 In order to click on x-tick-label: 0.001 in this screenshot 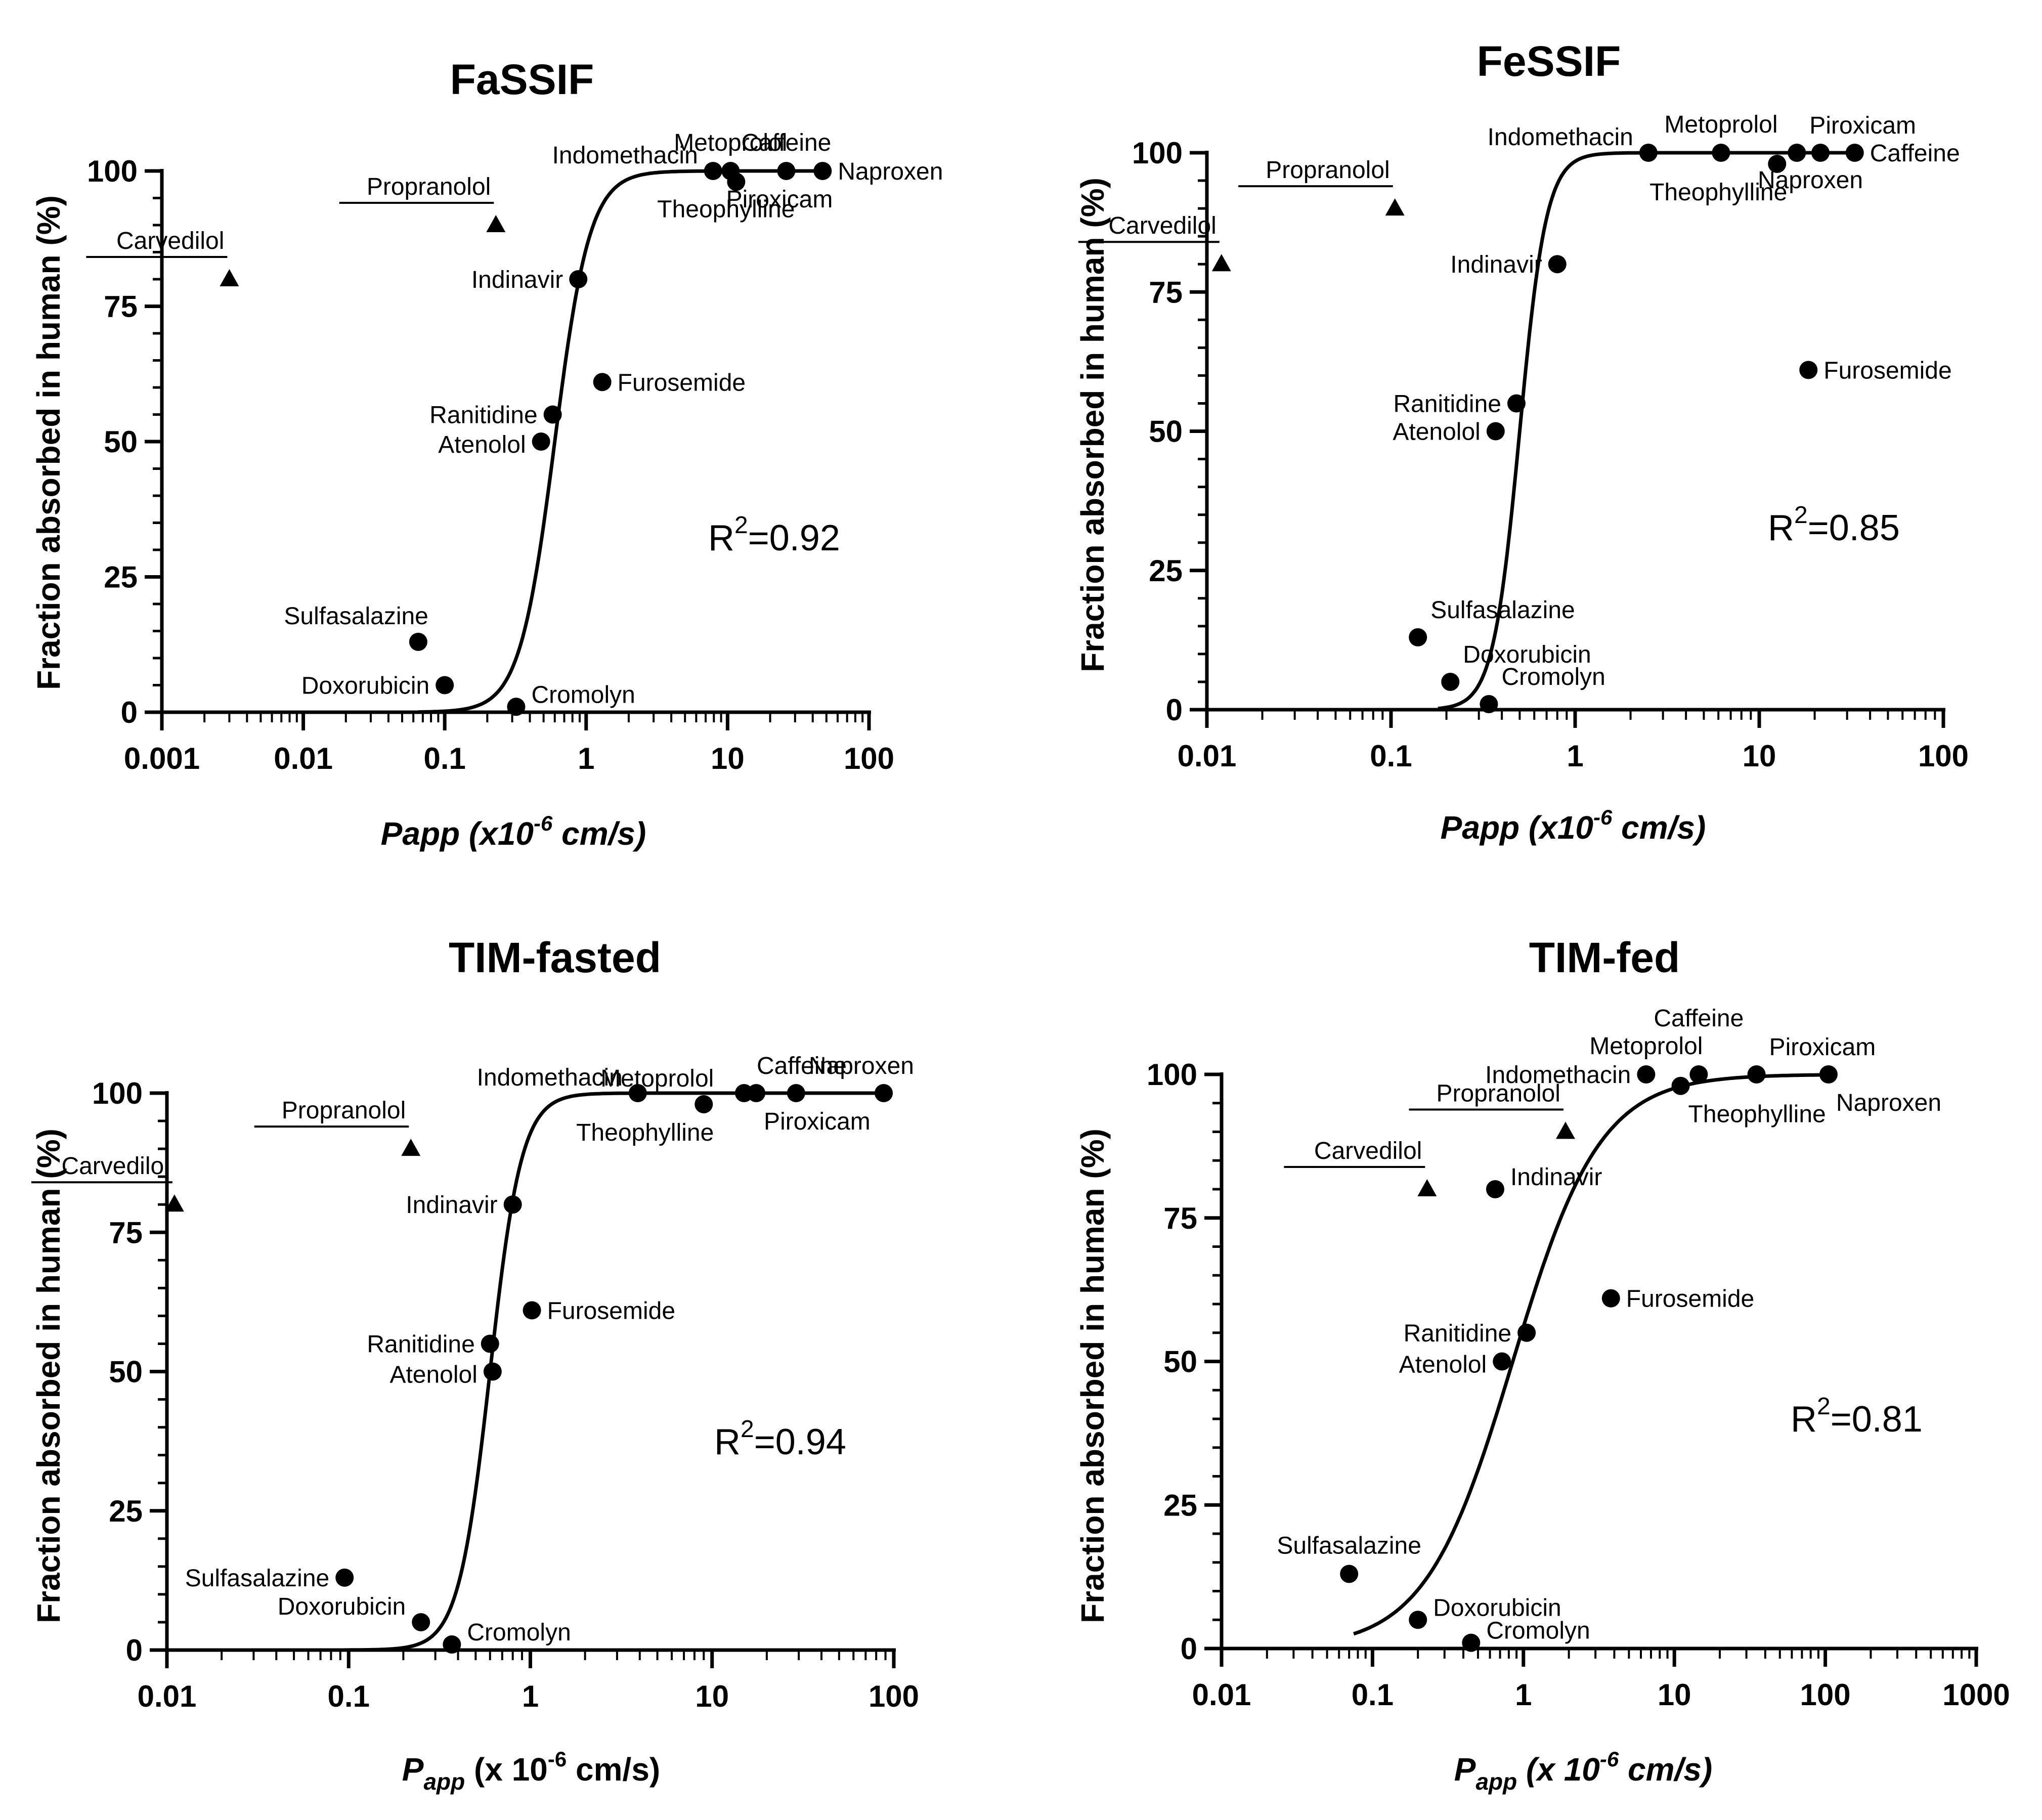, I will do `click(162, 758)`.